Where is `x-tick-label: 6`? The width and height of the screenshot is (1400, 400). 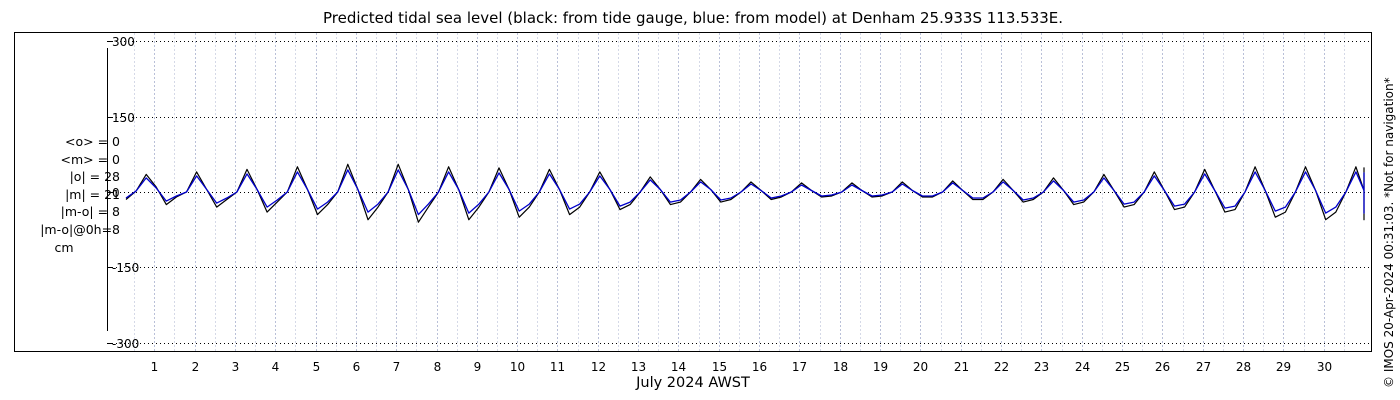
x-tick-label: 6 is located at coordinates (357, 367).